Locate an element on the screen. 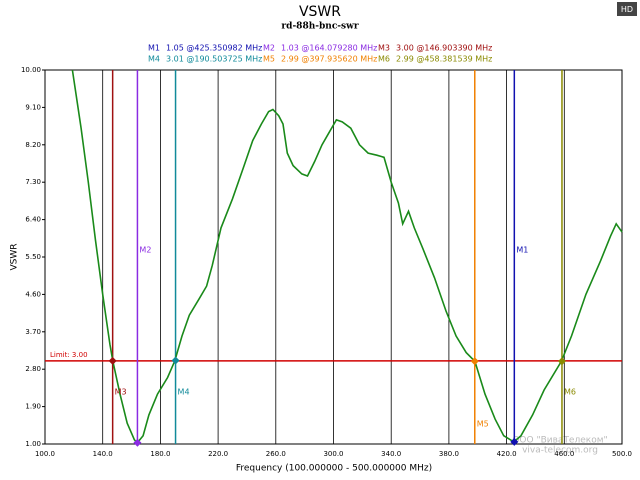 Image resolution: width=640 pixels, height=480 pixels. x-tick-label: 300.0 is located at coordinates (333, 454).